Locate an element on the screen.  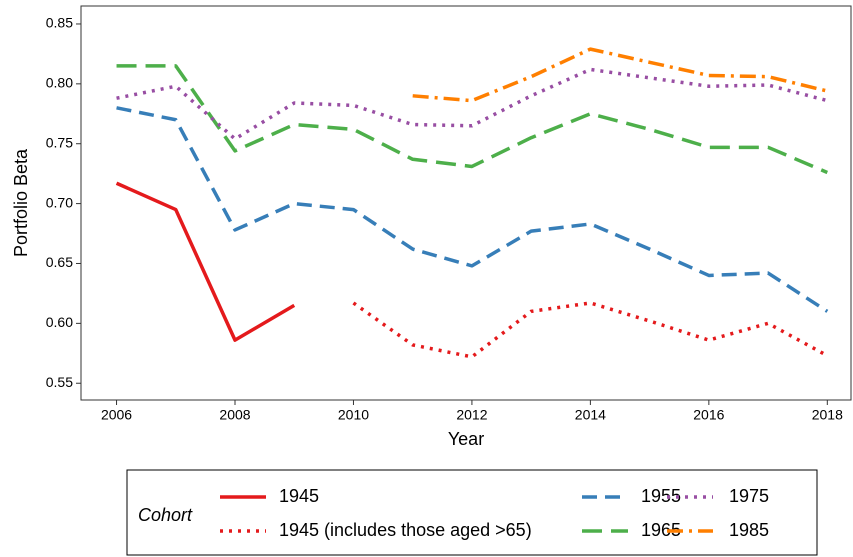
legend-label: 1975 is located at coordinates (749, 496).